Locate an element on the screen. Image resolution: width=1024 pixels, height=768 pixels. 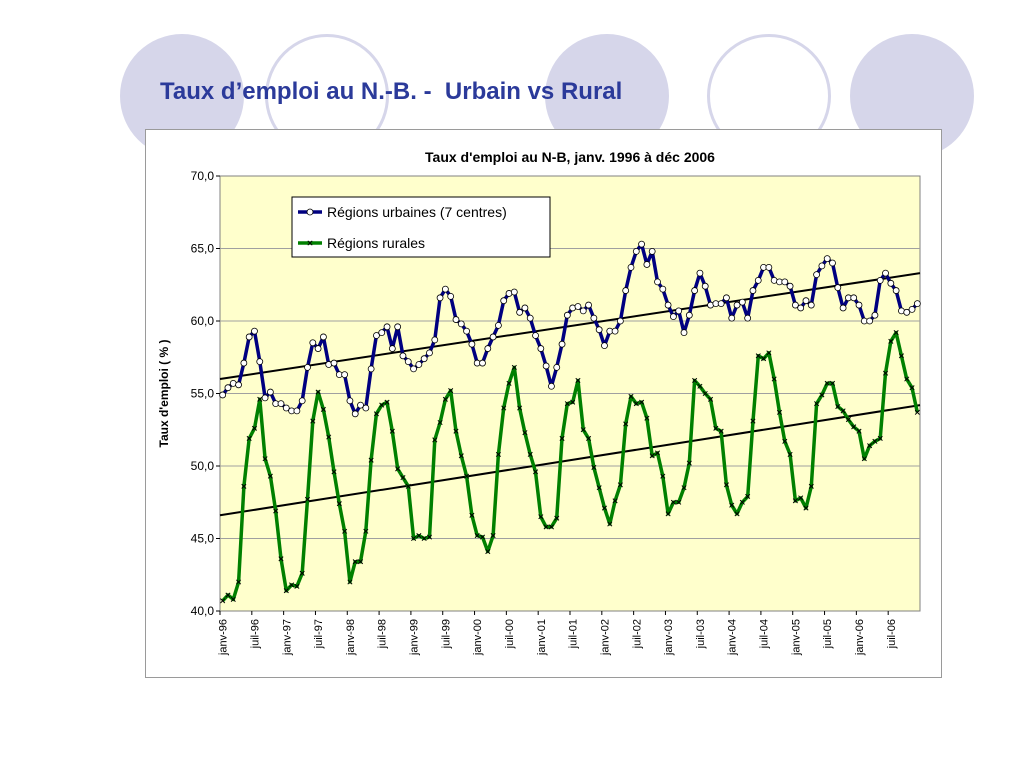
legend-label: Régions rurales is located at coordinates (376, 243).